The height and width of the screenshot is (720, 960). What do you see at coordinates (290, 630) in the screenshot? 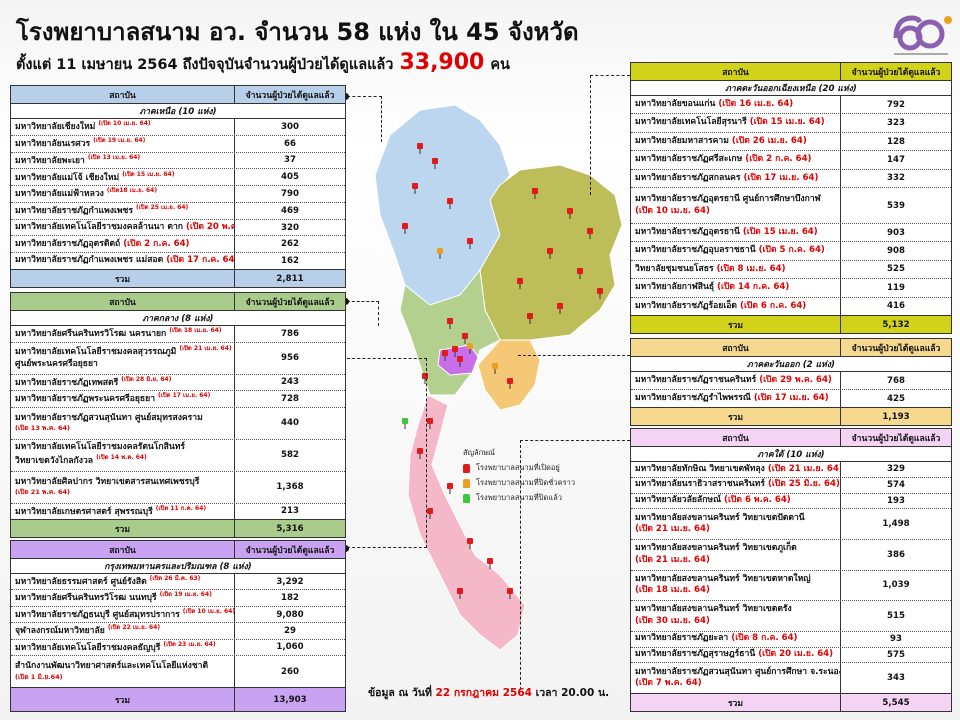
I see `patient-count: 29` at bounding box center [290, 630].